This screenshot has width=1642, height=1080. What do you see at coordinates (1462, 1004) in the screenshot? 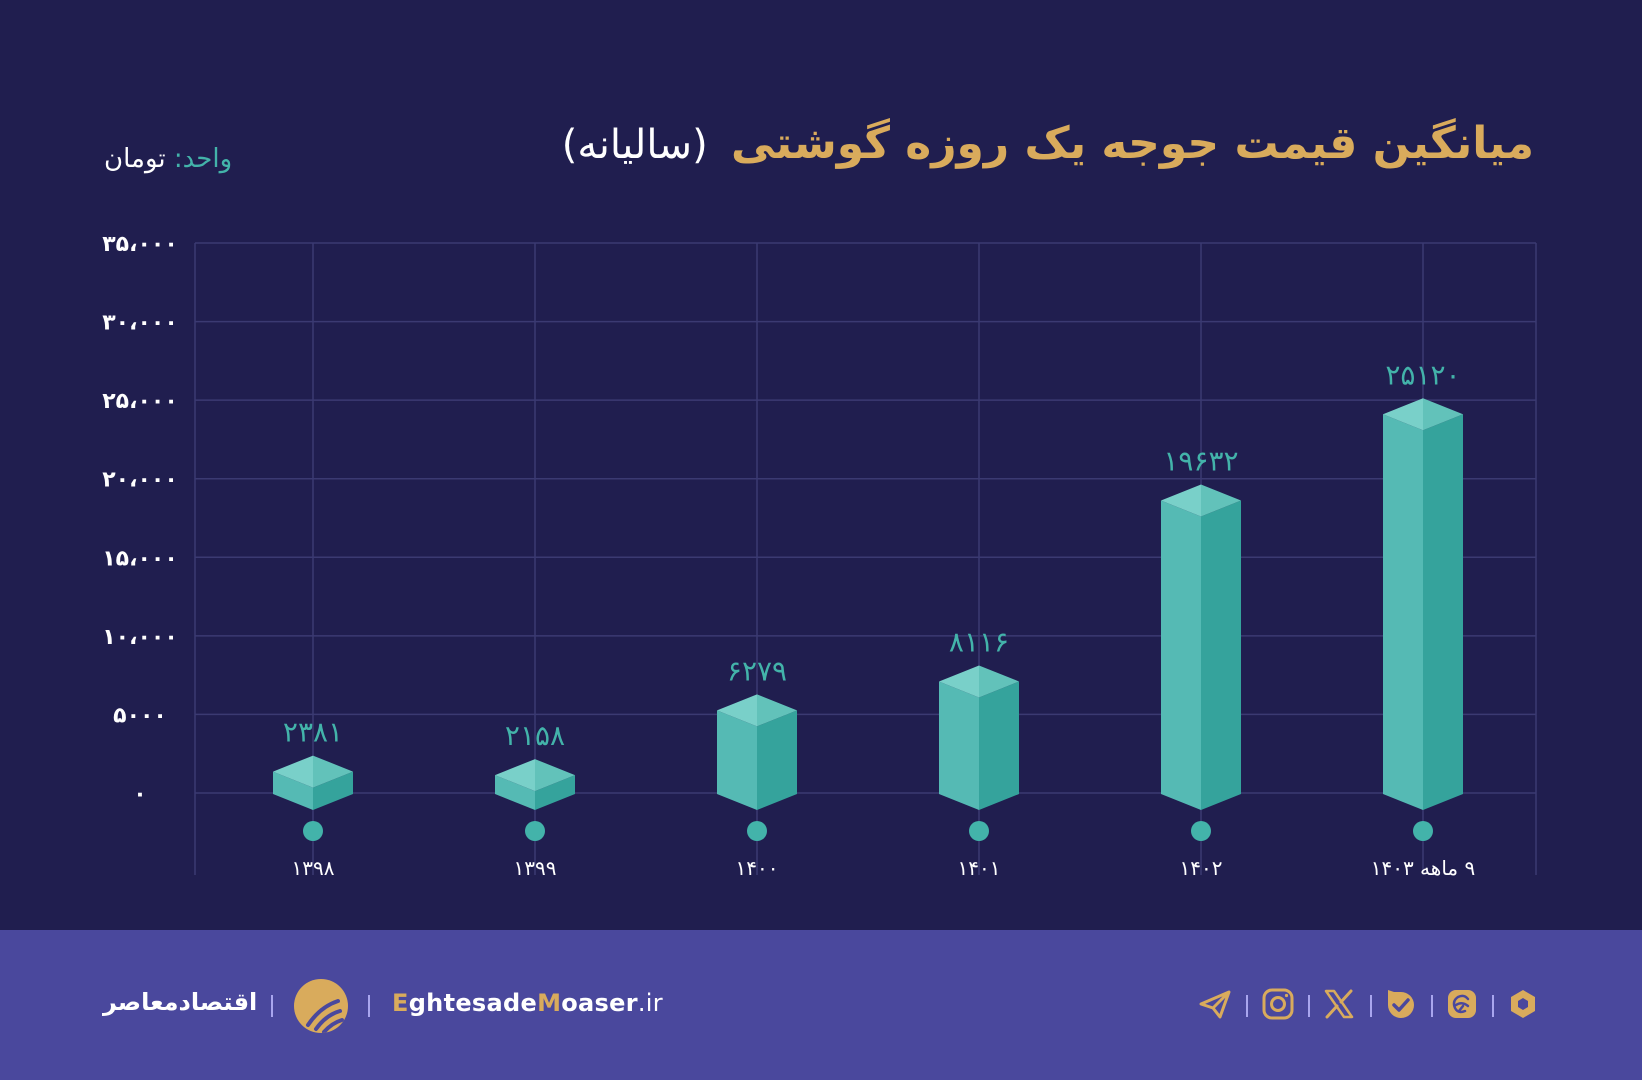
I see `eitaa-icon` at bounding box center [1462, 1004].